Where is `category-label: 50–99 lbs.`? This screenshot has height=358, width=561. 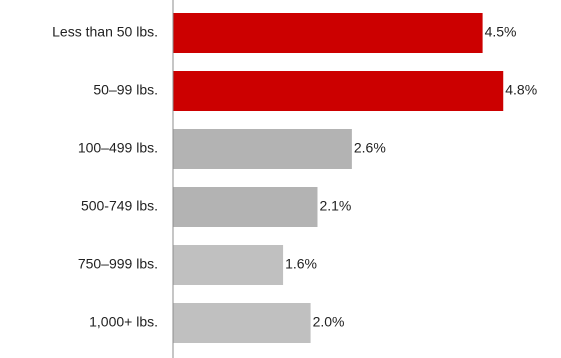
category-label: 50–99 lbs. is located at coordinates (125, 90).